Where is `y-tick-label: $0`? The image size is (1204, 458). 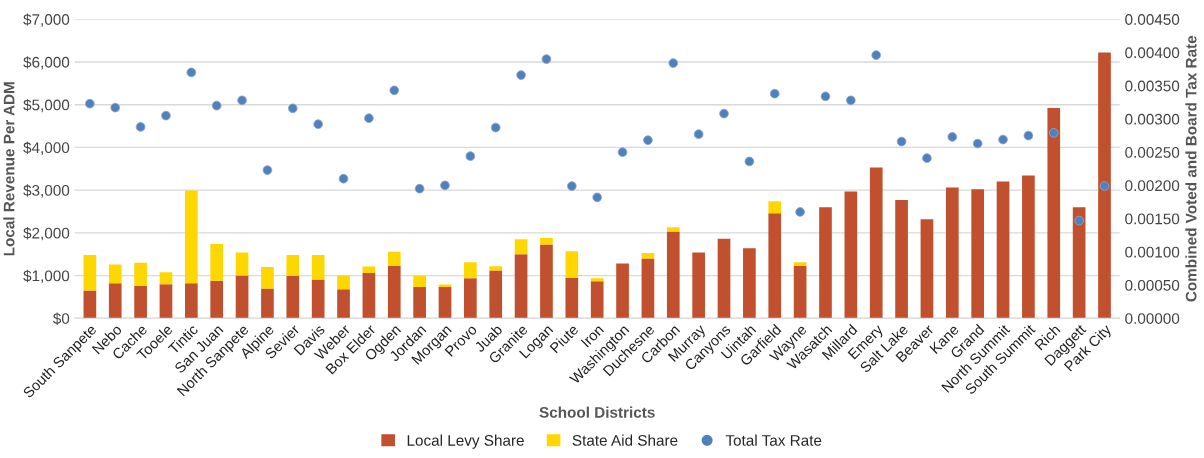
y-tick-label: $0 is located at coordinates (61, 318).